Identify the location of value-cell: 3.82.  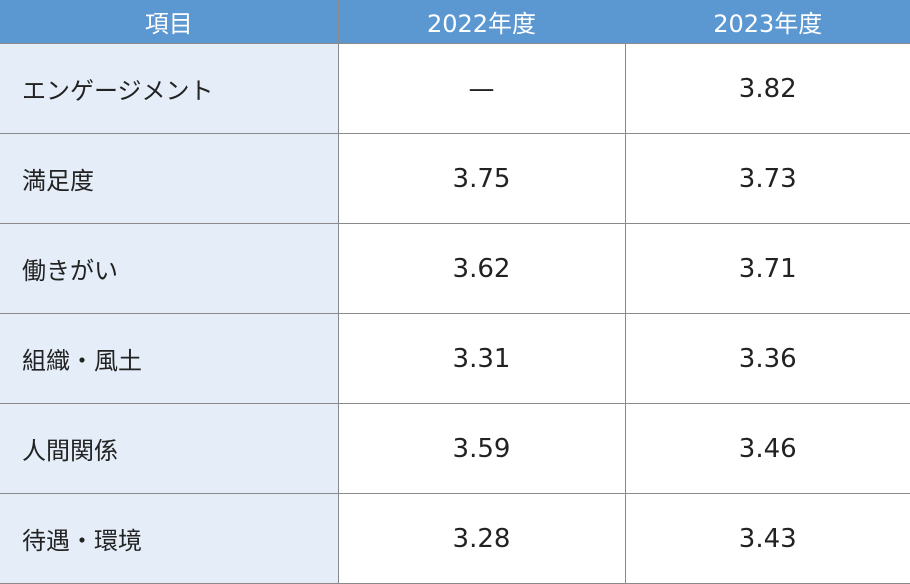
(767, 88).